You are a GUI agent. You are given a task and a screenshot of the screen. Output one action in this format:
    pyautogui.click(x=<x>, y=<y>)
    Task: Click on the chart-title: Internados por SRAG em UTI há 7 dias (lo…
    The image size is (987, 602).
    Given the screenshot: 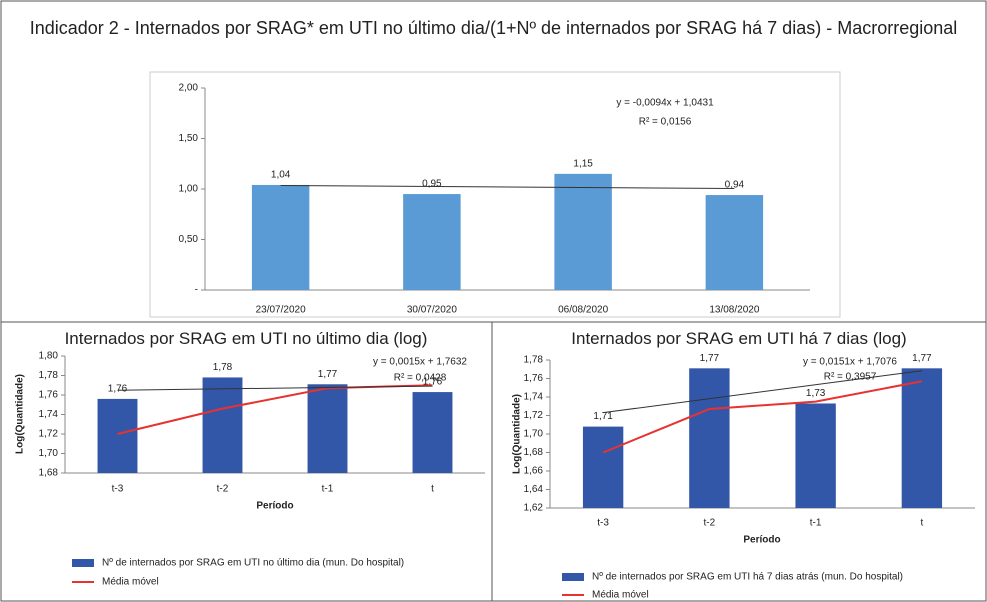 What is the action you would take?
    pyautogui.click(x=739, y=338)
    